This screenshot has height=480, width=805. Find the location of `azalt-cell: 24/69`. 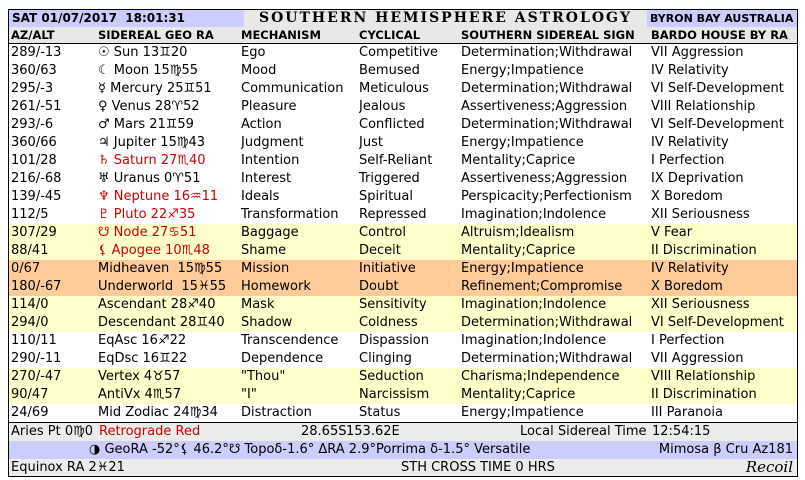

azalt-cell: 24/69 is located at coordinates (30, 412).